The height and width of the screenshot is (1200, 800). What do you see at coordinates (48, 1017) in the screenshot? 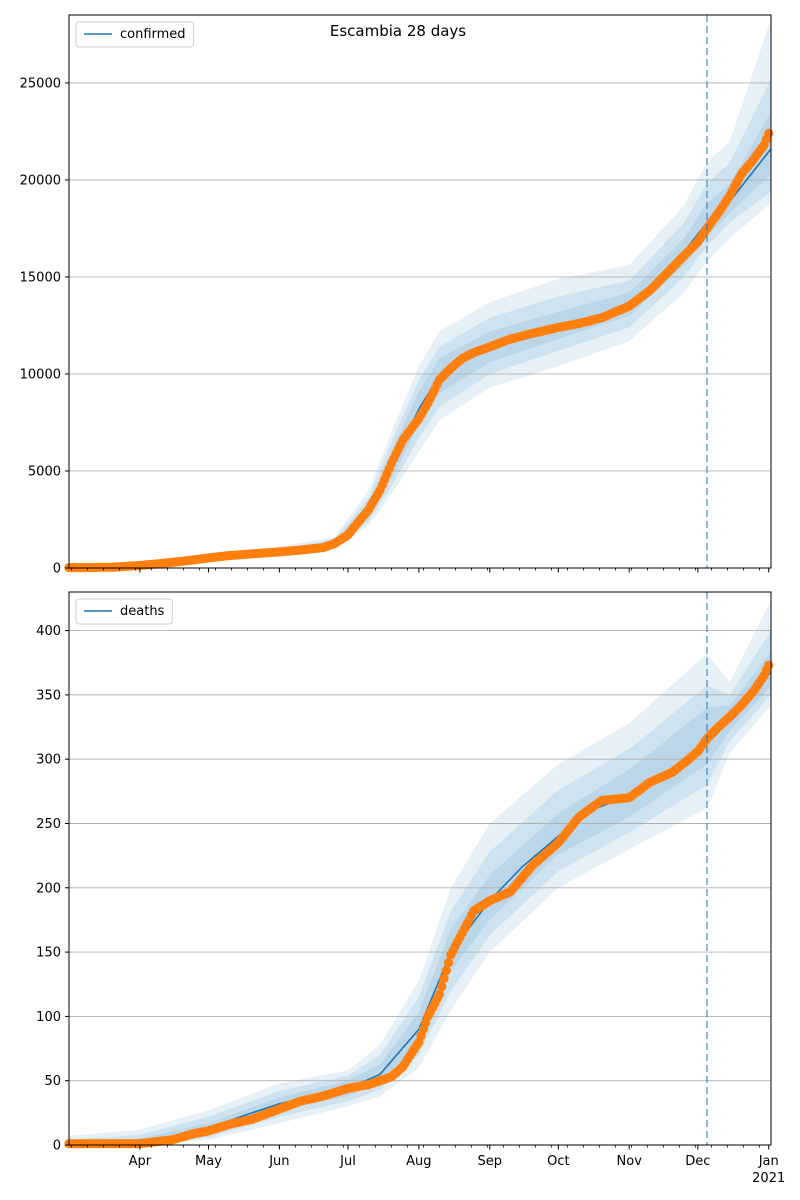
I see `deaths-ytick-label: 100` at bounding box center [48, 1017].